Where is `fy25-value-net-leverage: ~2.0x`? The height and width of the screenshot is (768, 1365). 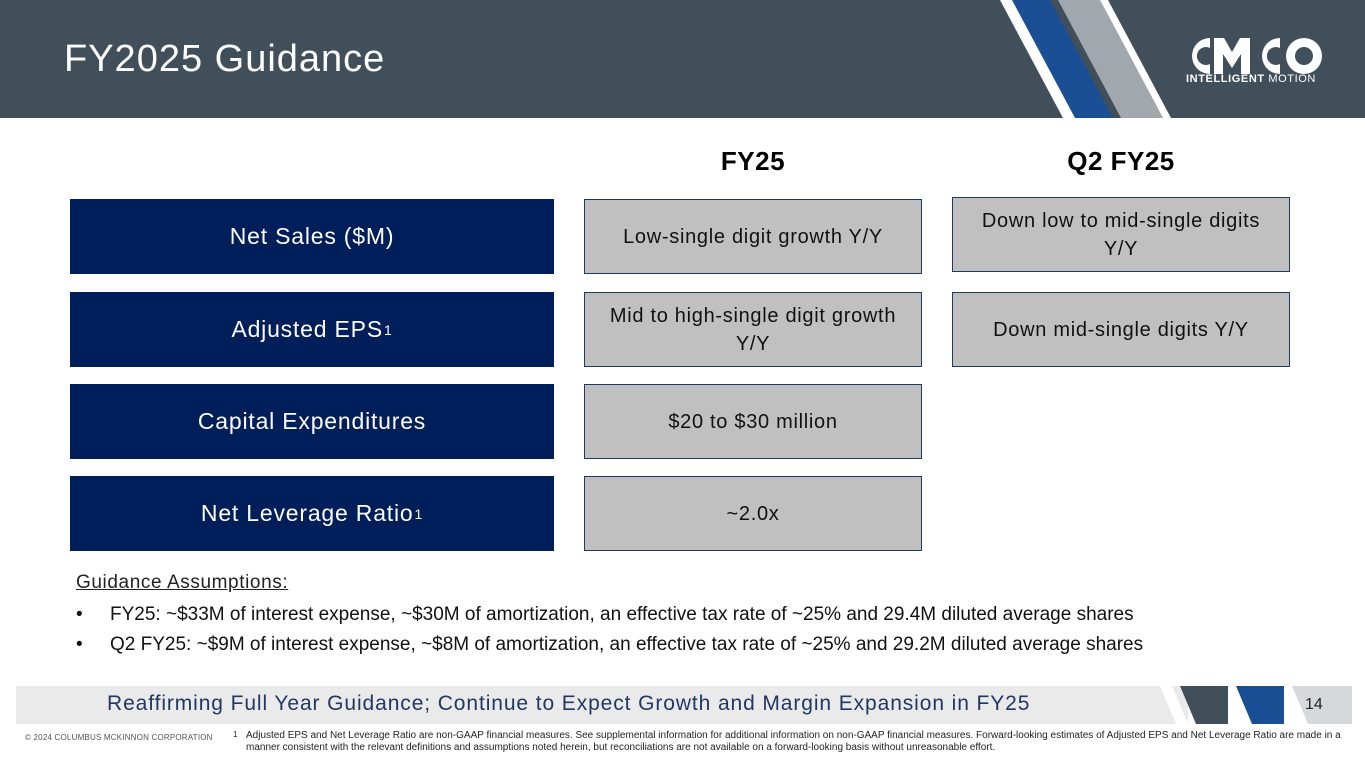
fy25-value-net-leverage: ~2.0x is located at coordinates (753, 513).